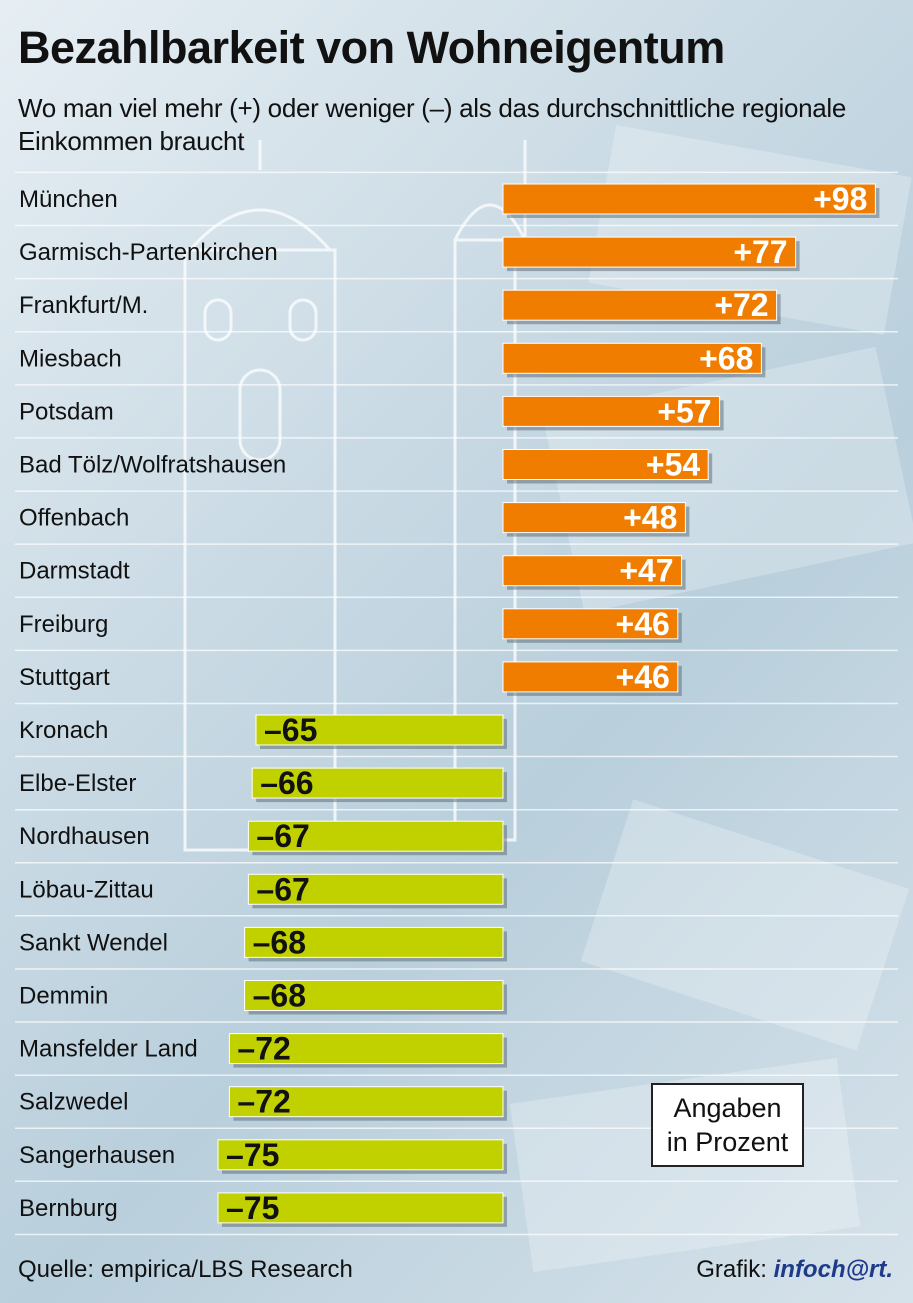 Image resolution: width=913 pixels, height=1303 pixels. I want to click on category-label: Miesbach, so click(70, 358).